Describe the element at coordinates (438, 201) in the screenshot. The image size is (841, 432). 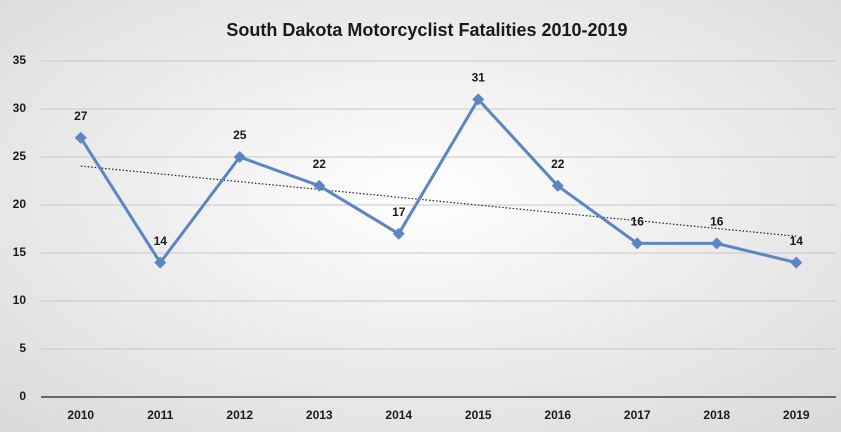
I see `trendline` at that location.